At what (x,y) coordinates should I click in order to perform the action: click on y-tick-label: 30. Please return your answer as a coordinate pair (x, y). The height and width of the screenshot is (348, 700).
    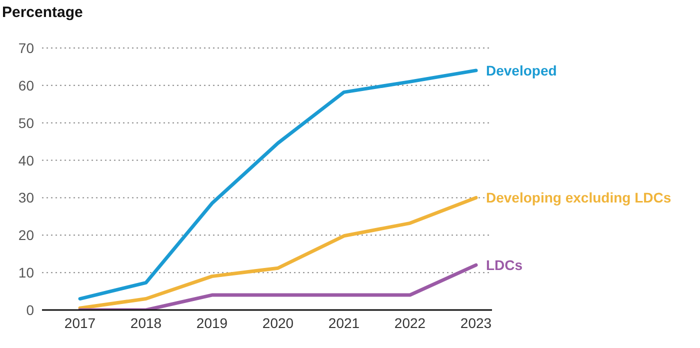
    Looking at the image, I should click on (26, 198).